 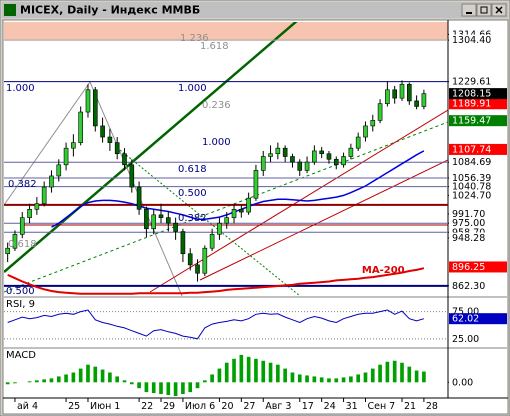 What do you see at coordinates (21, 355) in the screenshot?
I see `panel-title: MACD` at bounding box center [21, 355].